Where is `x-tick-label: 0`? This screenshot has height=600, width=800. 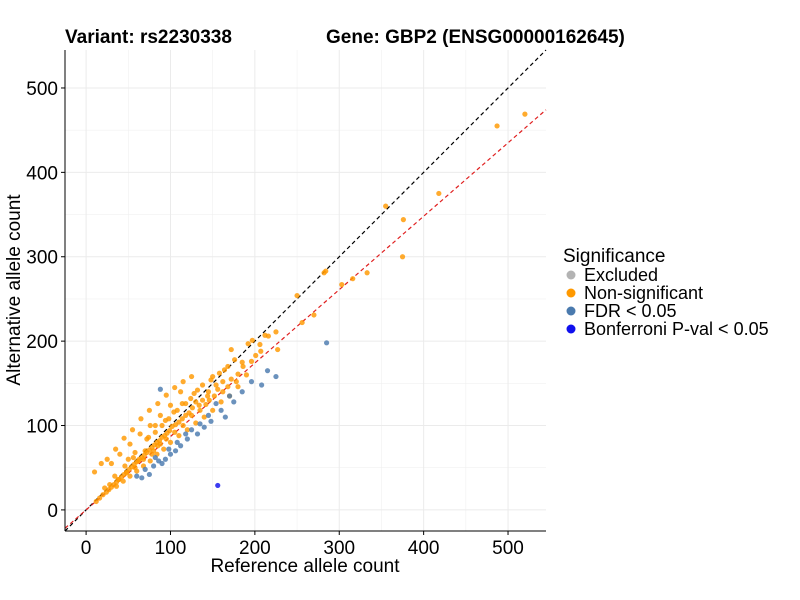
x-tick-label: 0 is located at coordinates (86, 548).